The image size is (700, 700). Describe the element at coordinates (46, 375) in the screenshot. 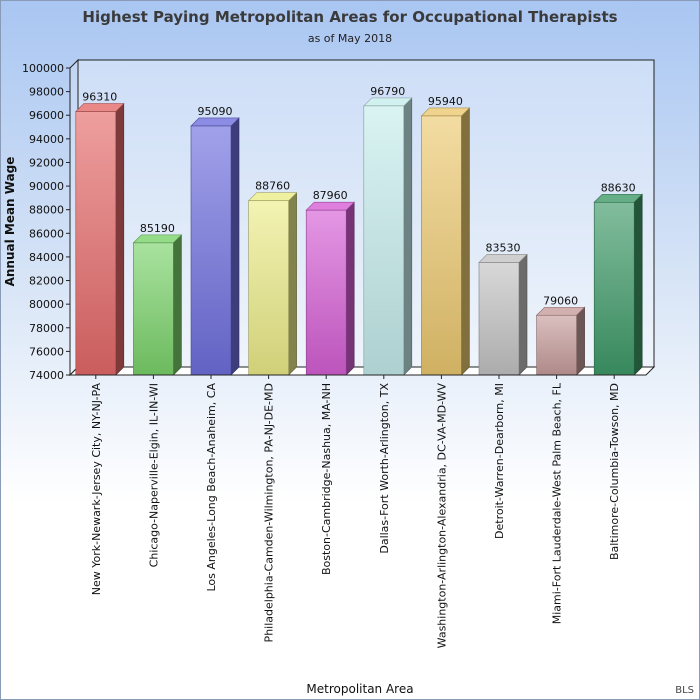

I see `y-tick-label: 74000` at that location.